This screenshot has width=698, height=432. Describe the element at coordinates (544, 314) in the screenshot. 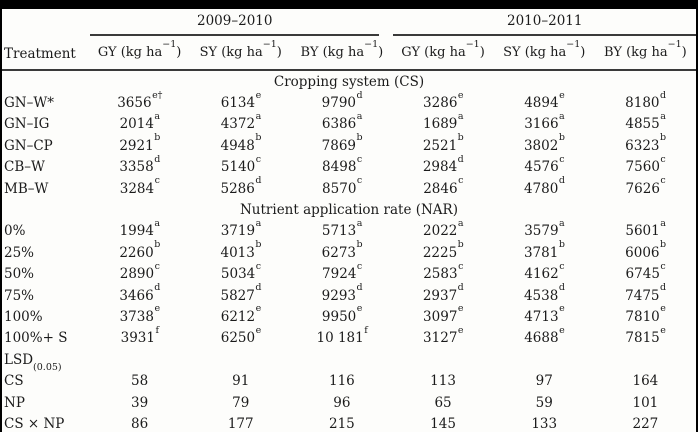

I see `value-cell: 4713e` at that location.